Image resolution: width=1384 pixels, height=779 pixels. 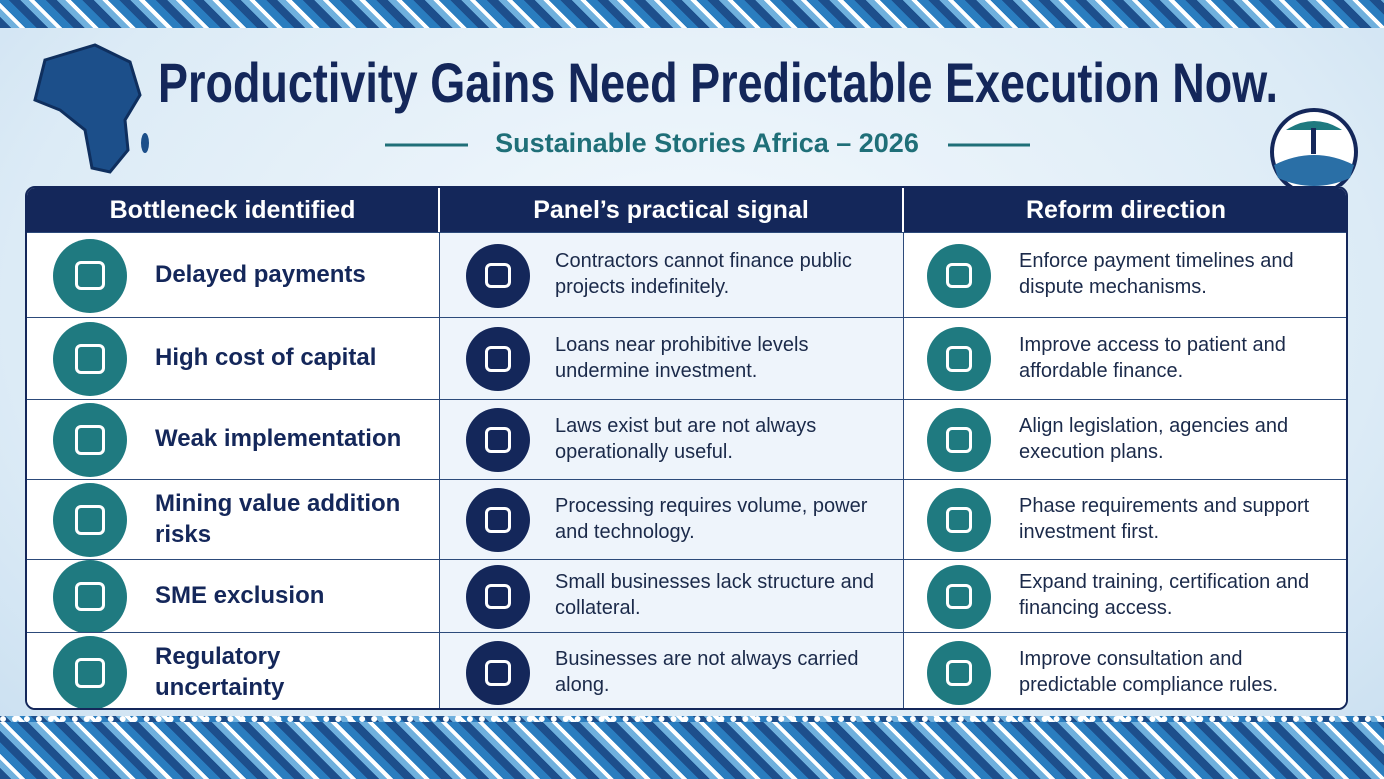 What do you see at coordinates (87, 108) in the screenshot?
I see `africa-map` at bounding box center [87, 108].